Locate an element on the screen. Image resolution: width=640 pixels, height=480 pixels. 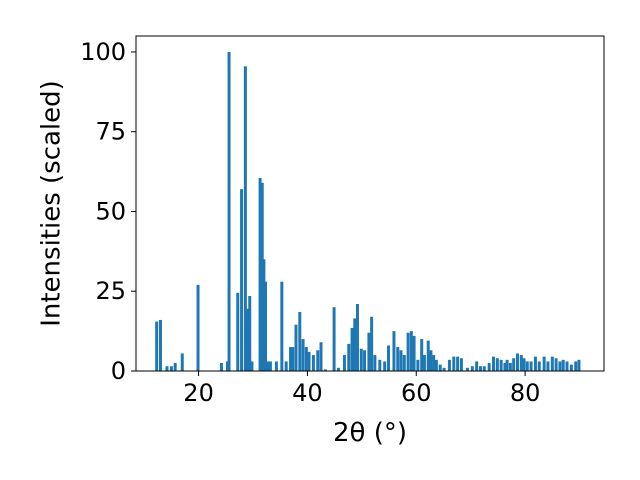
x-tick-label: 60 is located at coordinates (416, 393).